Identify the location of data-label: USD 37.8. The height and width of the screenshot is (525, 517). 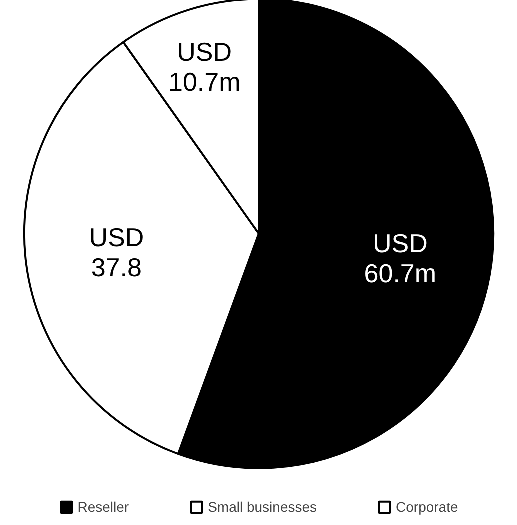
(116, 252).